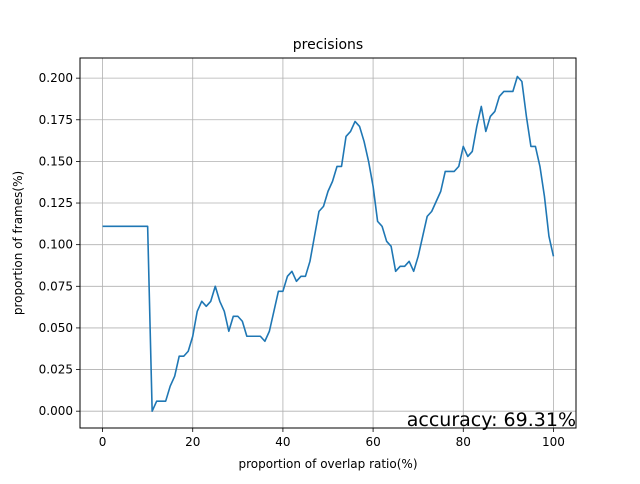  What do you see at coordinates (56, 203) in the screenshot?
I see `y-tick-label: 0.125` at bounding box center [56, 203].